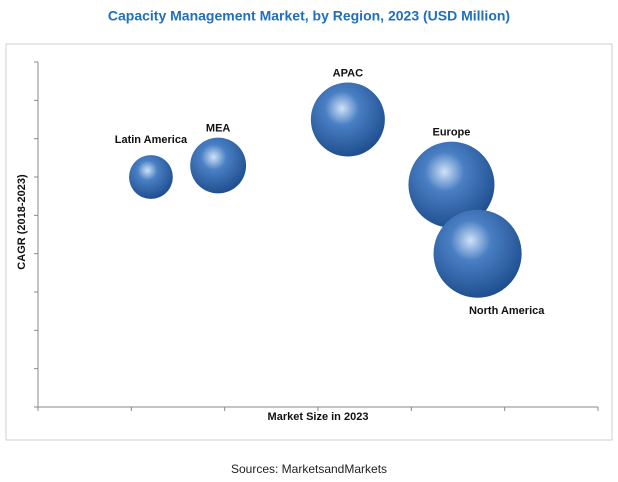  I want to click on bubble-label: North America, so click(507, 311).